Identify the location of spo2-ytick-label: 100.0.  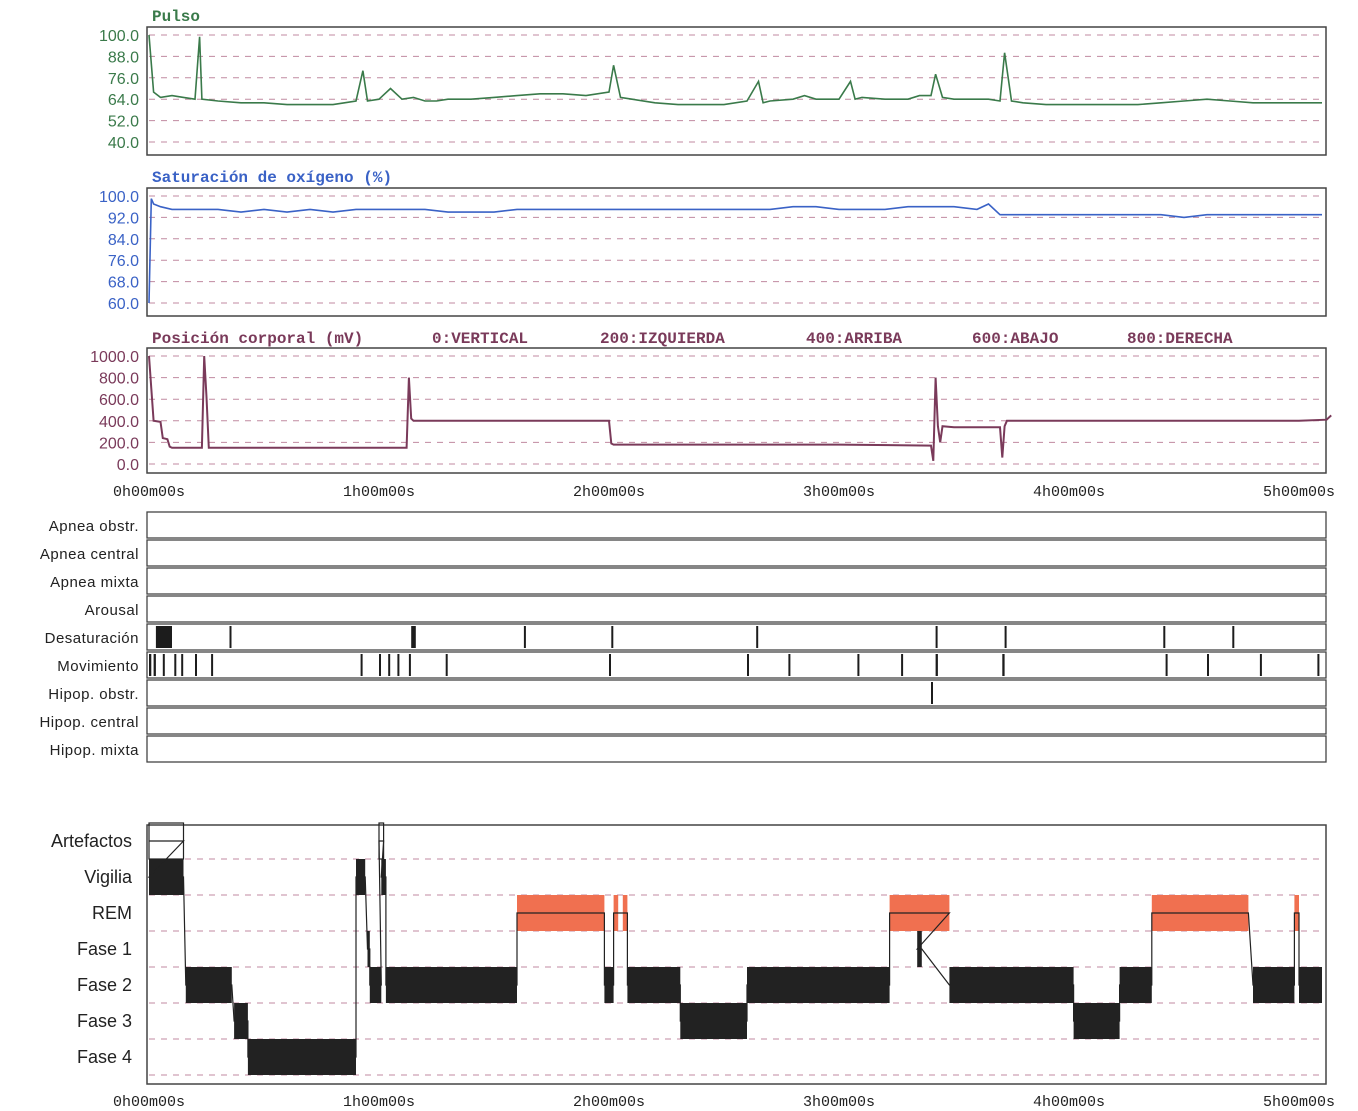
(119, 197).